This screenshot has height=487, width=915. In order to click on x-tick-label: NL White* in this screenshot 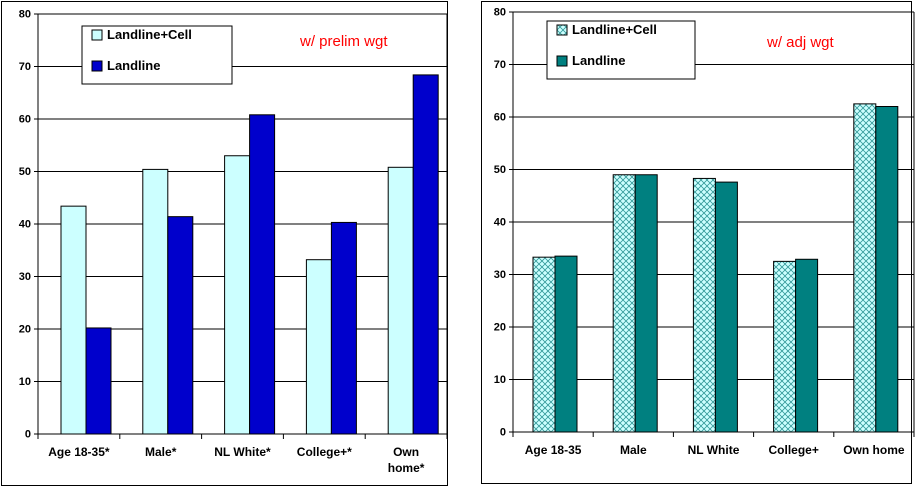, I will do `click(242, 452)`.